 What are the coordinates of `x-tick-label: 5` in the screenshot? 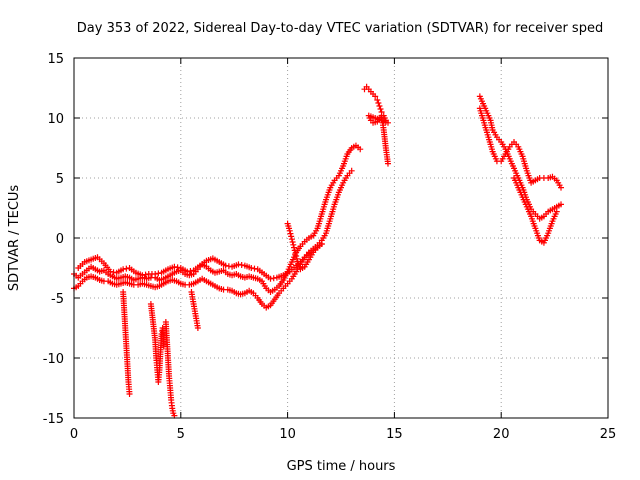 It's located at (181, 434).